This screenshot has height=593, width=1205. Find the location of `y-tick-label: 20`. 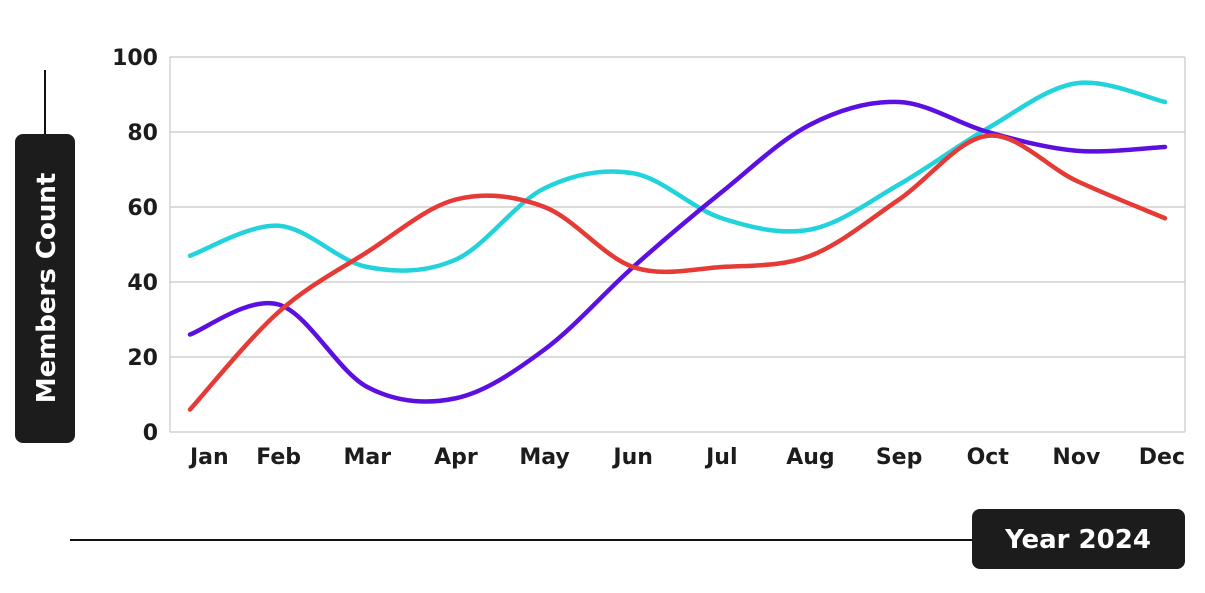

y-tick-label: 20 is located at coordinates (142, 358).